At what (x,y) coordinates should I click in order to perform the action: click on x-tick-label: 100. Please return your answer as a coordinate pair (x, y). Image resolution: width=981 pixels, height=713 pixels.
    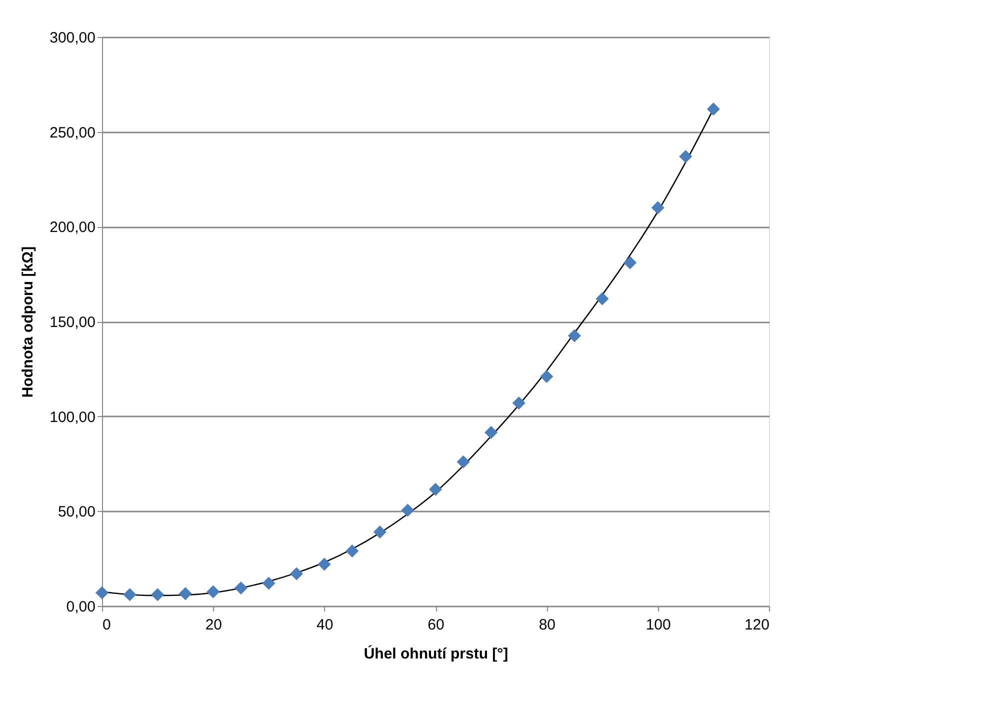
    Looking at the image, I should click on (658, 625).